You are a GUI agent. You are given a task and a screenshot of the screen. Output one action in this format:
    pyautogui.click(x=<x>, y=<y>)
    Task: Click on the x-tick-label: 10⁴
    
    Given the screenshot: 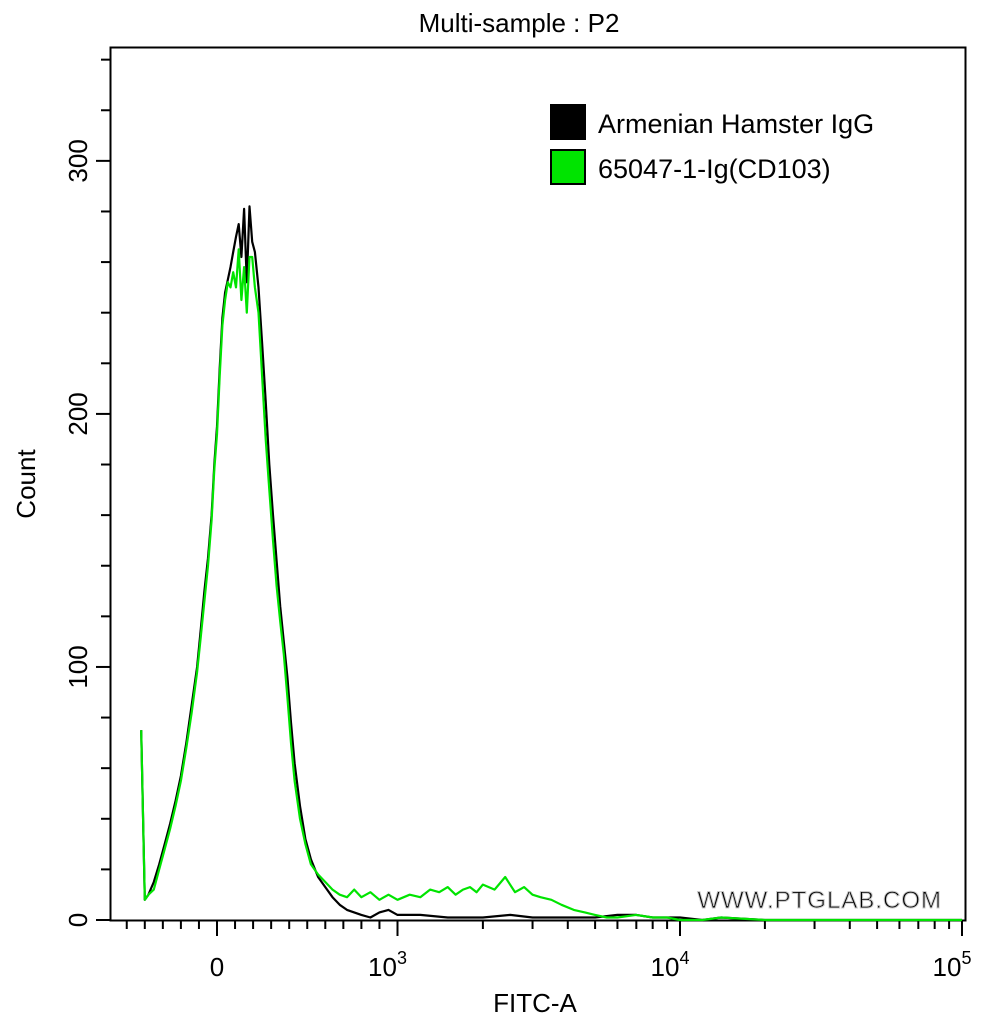 What is the action you would take?
    pyautogui.click(x=670, y=965)
    